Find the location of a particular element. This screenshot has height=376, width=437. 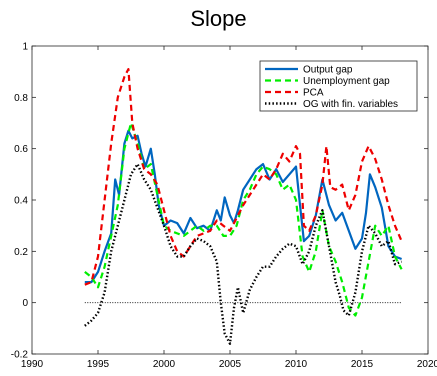

y-tick-label: 0.4 is located at coordinates (21, 201).